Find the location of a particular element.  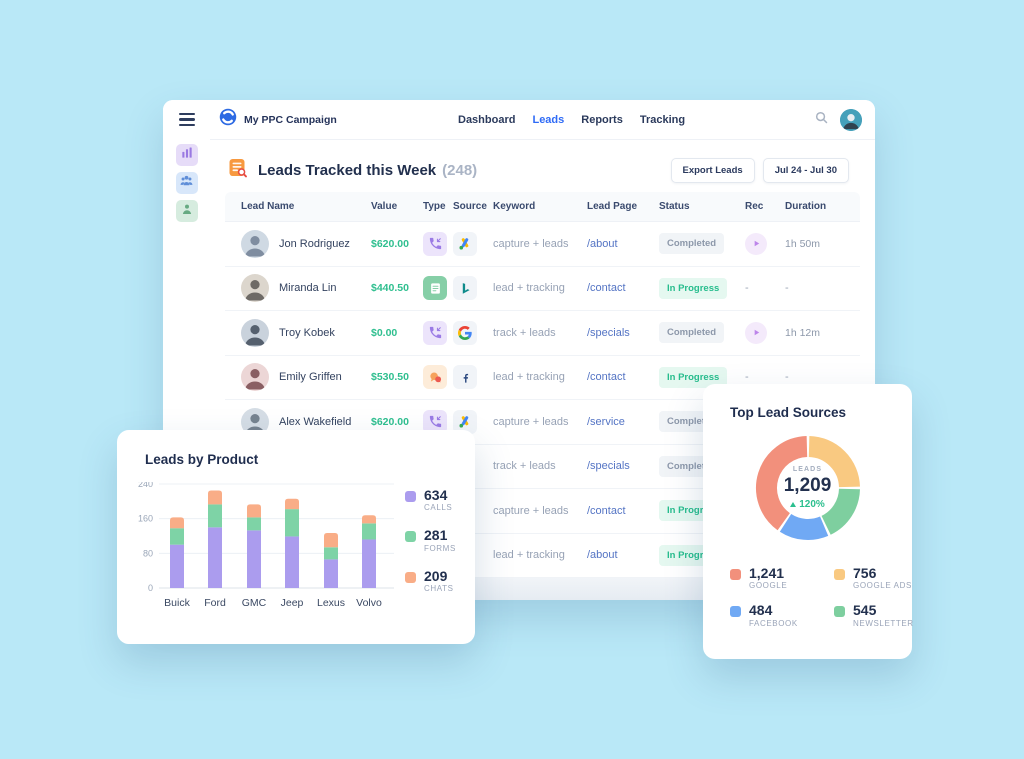

svg-text: 160 is located at coordinates (145, 519).